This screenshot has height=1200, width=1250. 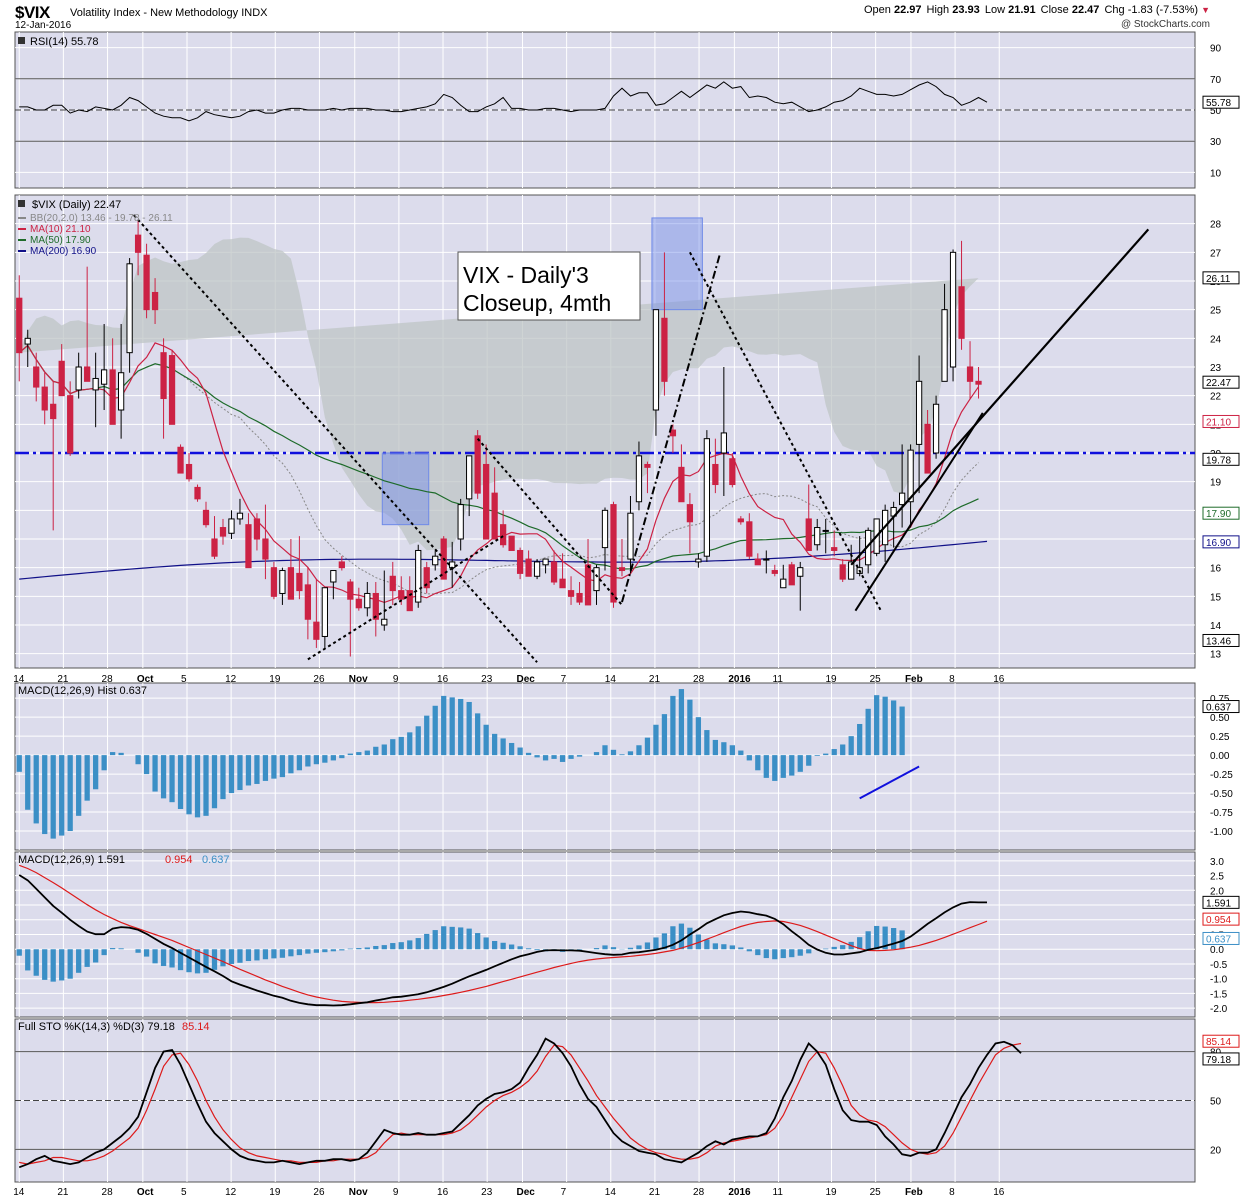 I want to click on x-tick-label-bottom: 25, so click(x=876, y=1192).